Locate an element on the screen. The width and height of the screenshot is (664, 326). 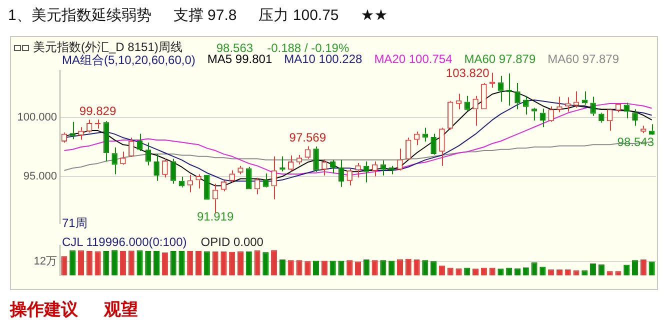
annotation: 91.919 is located at coordinates (215, 217).